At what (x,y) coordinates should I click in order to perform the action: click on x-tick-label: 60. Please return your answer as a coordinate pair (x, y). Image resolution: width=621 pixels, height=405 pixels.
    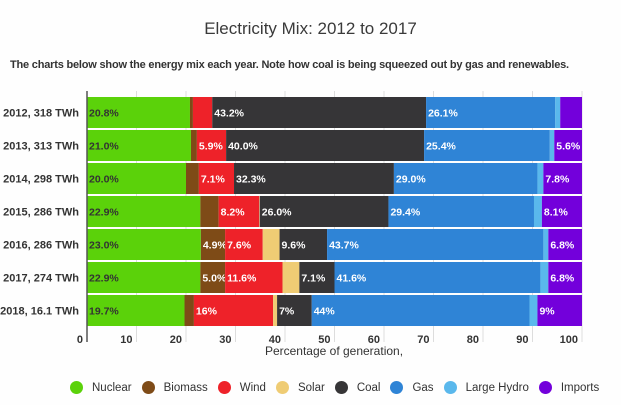
    Looking at the image, I should click on (374, 340).